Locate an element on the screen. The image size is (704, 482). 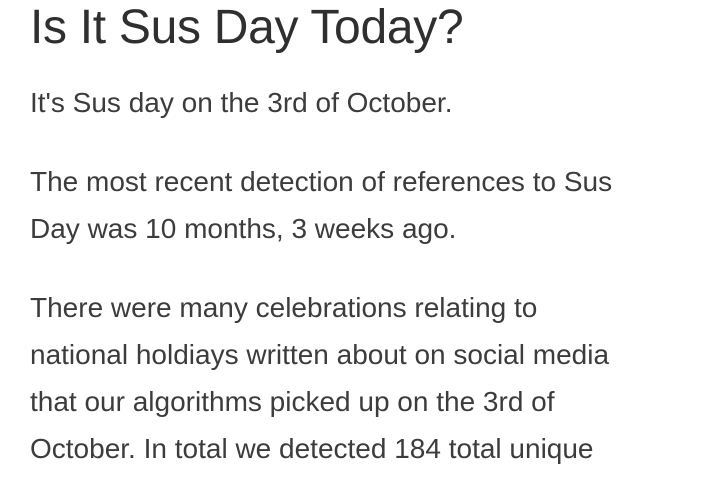
celebrations-line: There were many celebrations relating to is located at coordinates (284, 307).